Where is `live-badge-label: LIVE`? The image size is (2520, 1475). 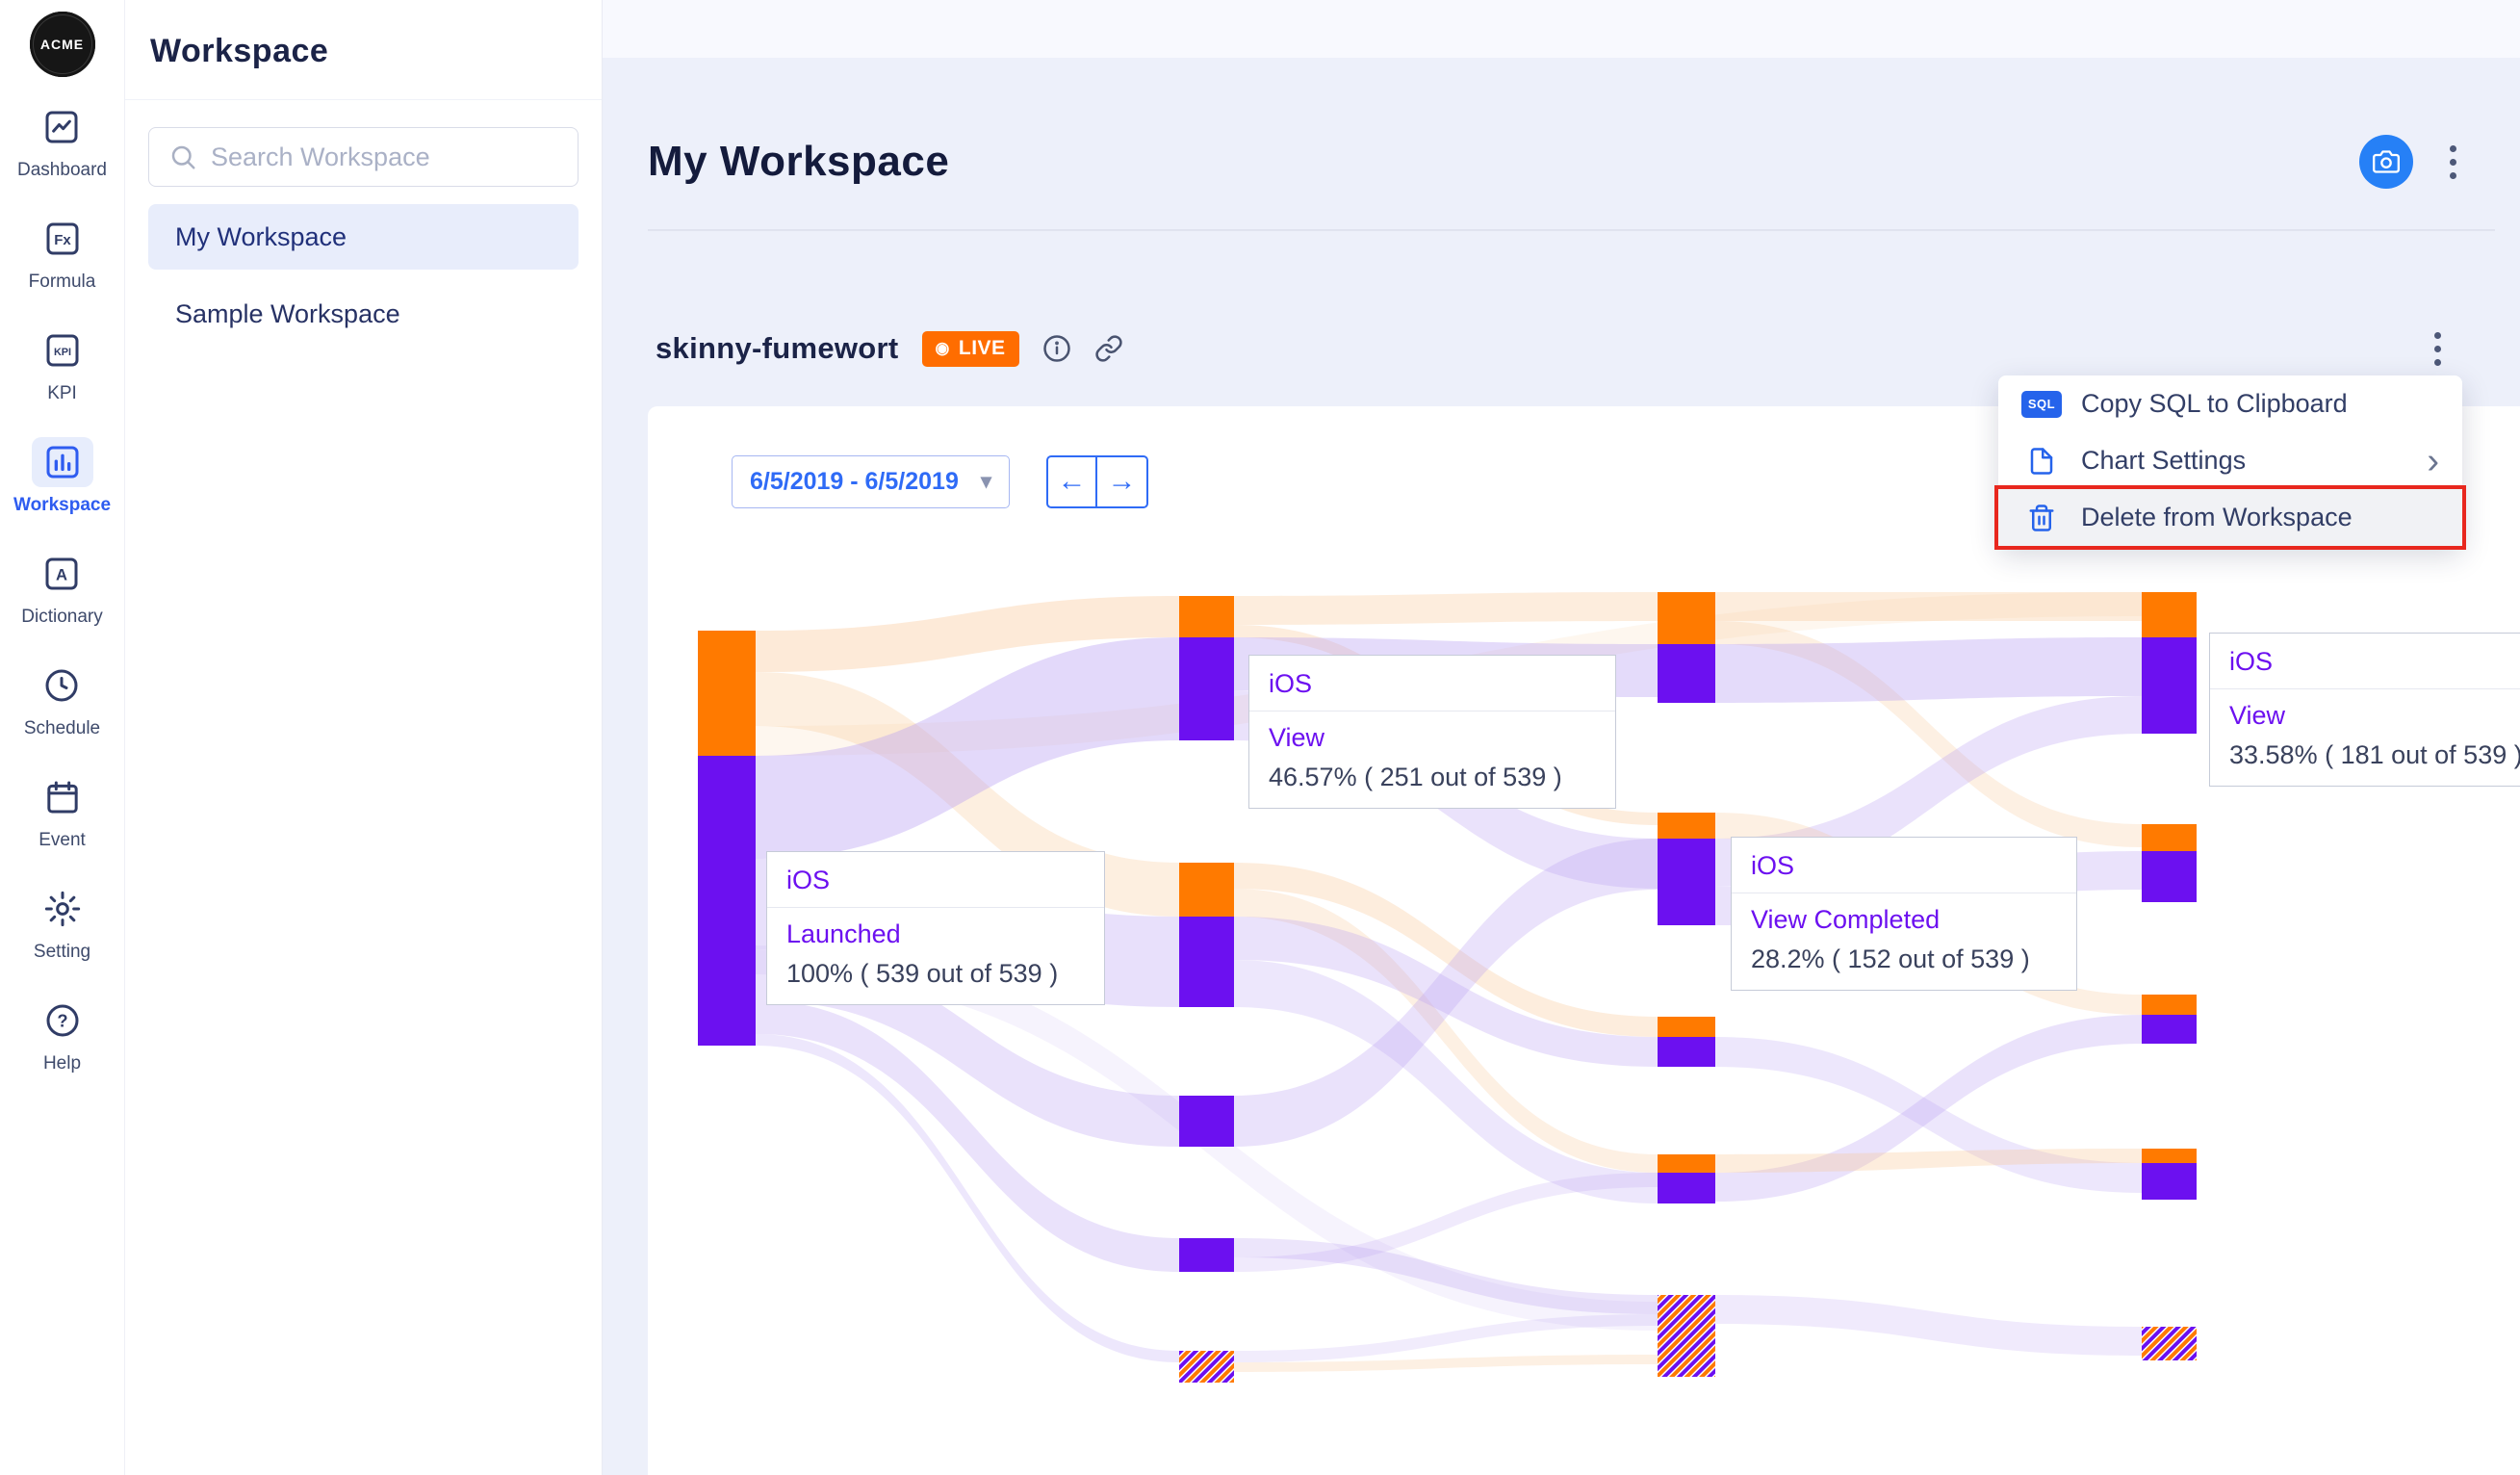 live-badge-label: LIVE is located at coordinates (982, 348).